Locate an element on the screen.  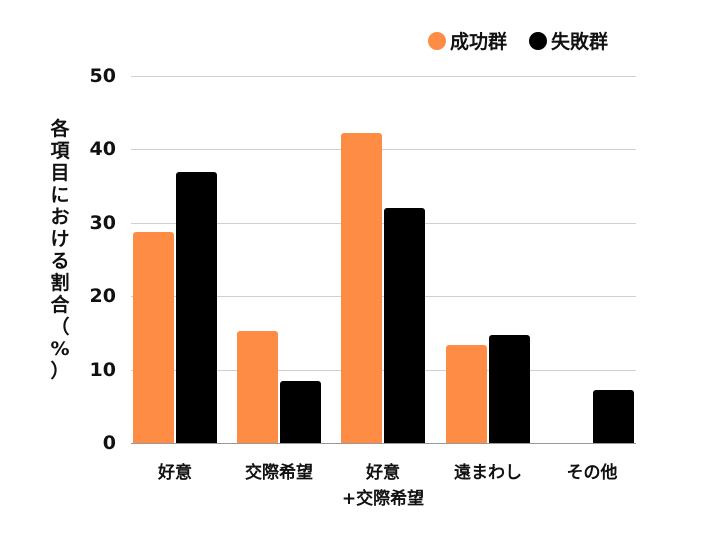
x-tick-label: 好意 +交際希望 is located at coordinates (383, 486).